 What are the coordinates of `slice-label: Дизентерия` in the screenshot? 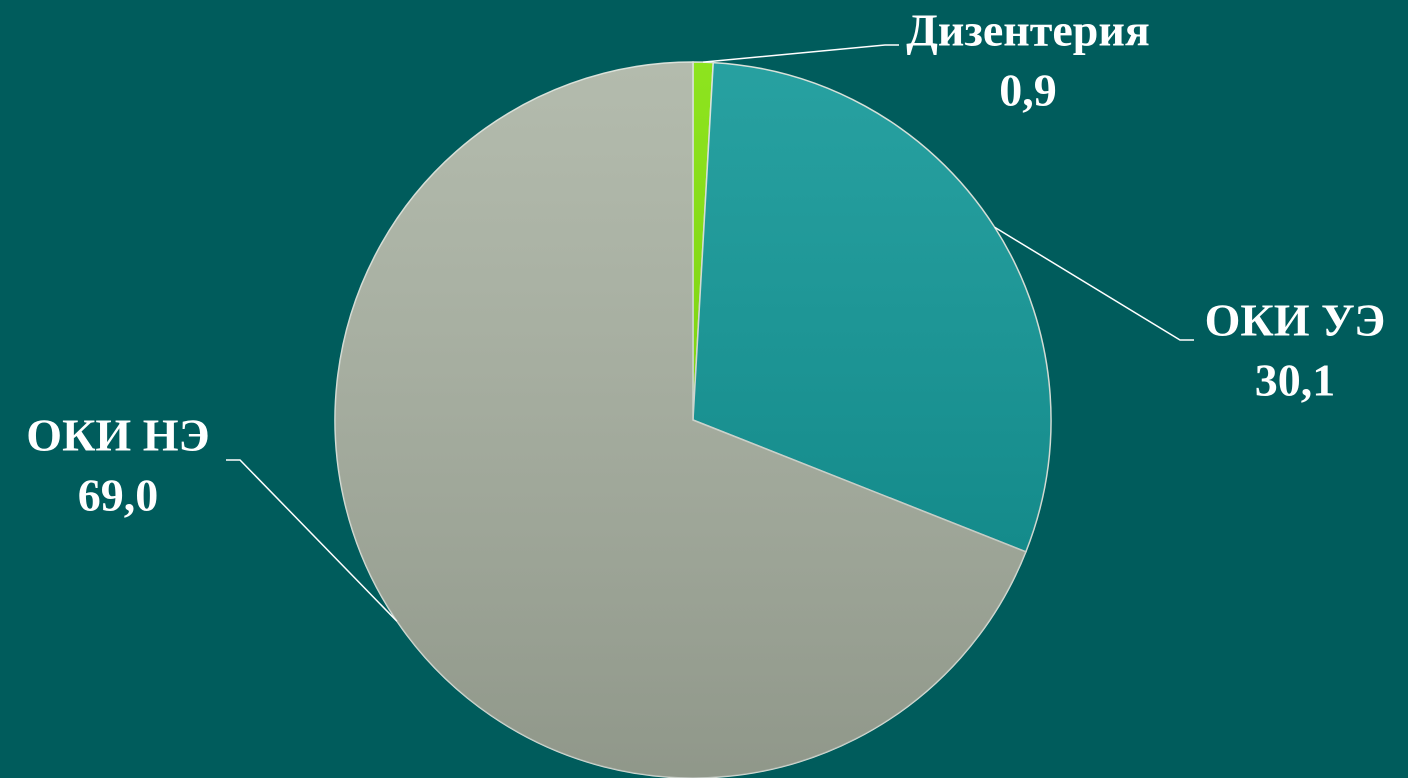 It's located at (1028, 30).